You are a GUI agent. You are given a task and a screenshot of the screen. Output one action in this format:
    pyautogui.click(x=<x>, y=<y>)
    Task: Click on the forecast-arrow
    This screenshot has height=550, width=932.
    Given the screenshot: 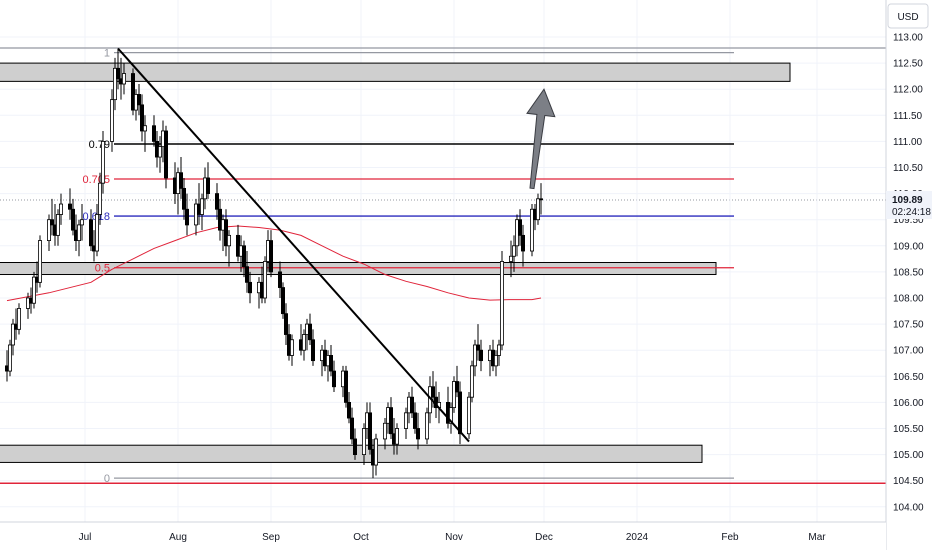 What is the action you would take?
    pyautogui.click(x=541, y=139)
    